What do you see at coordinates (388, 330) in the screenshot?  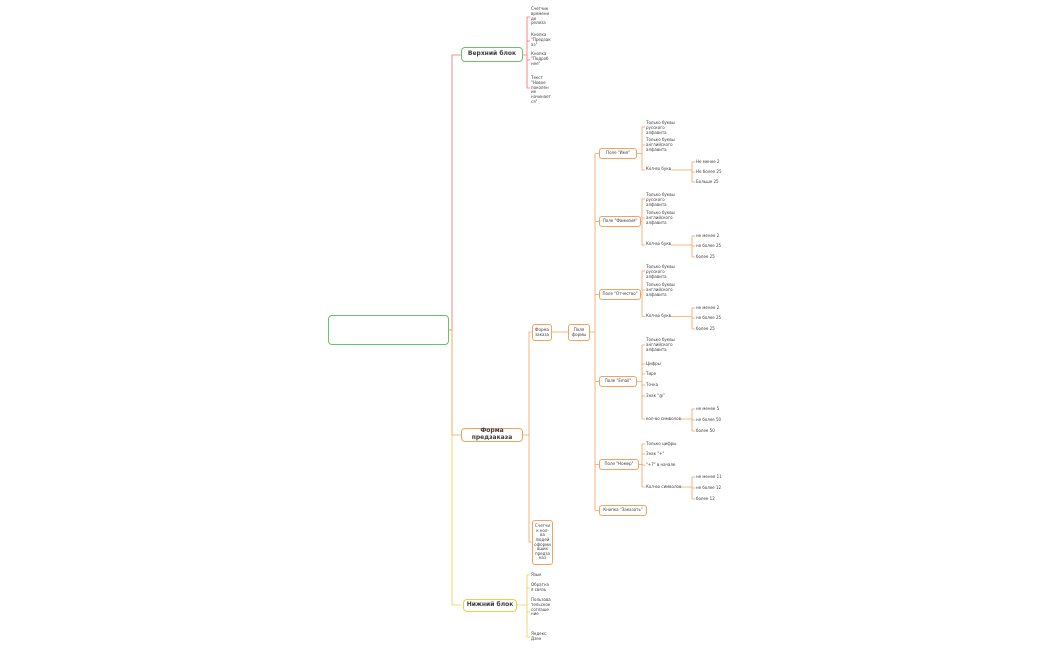 I see `root-topic` at bounding box center [388, 330].